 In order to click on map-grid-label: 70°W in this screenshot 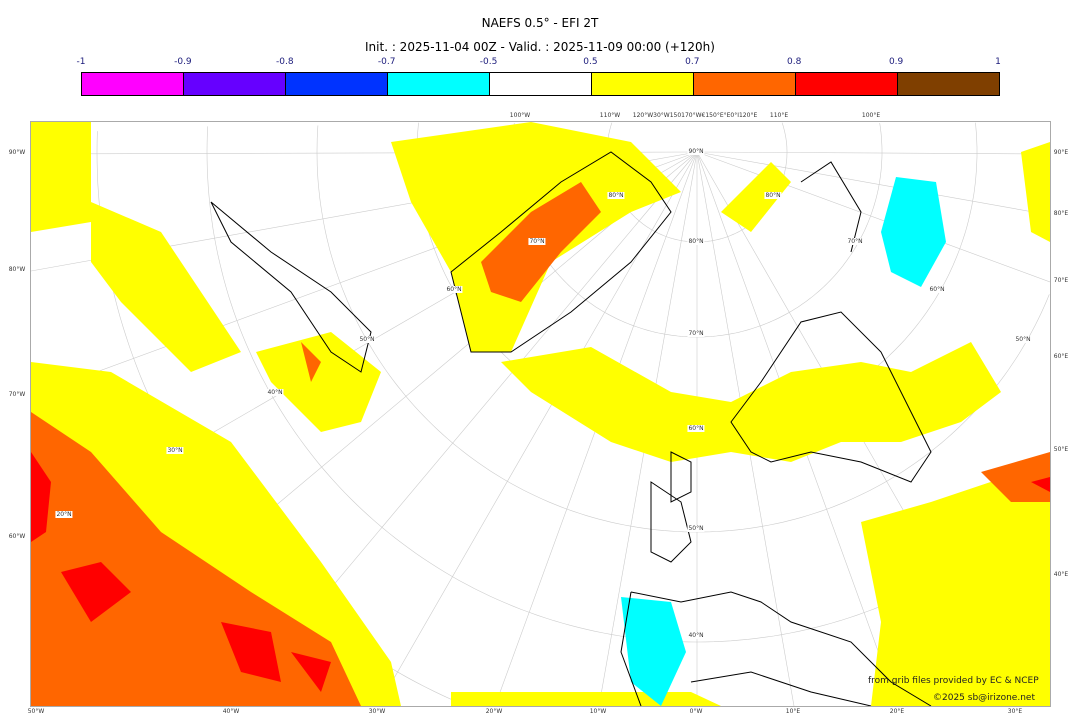, I will do `click(17, 394)`.